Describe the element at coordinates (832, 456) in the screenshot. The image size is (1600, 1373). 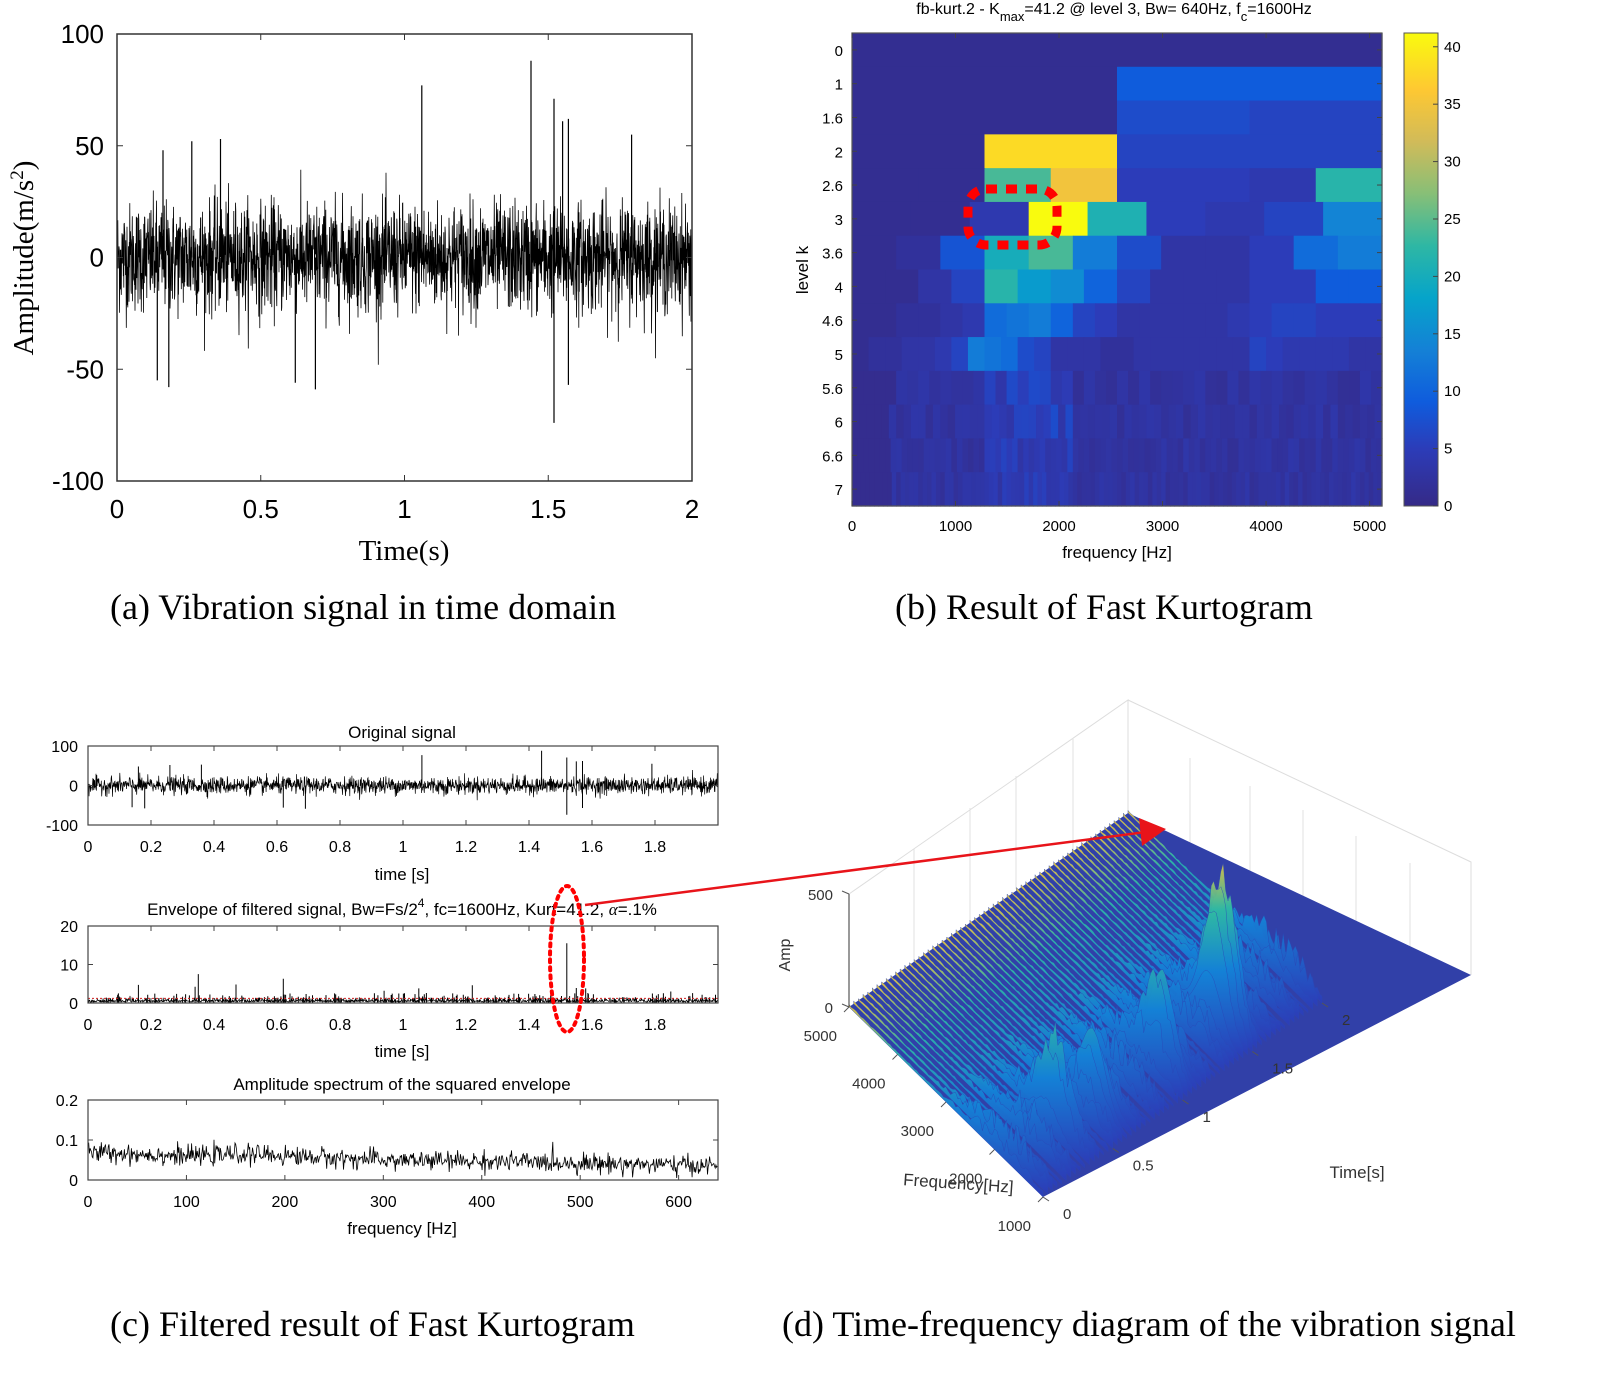
I see `svg-text: 6.6` at that location.